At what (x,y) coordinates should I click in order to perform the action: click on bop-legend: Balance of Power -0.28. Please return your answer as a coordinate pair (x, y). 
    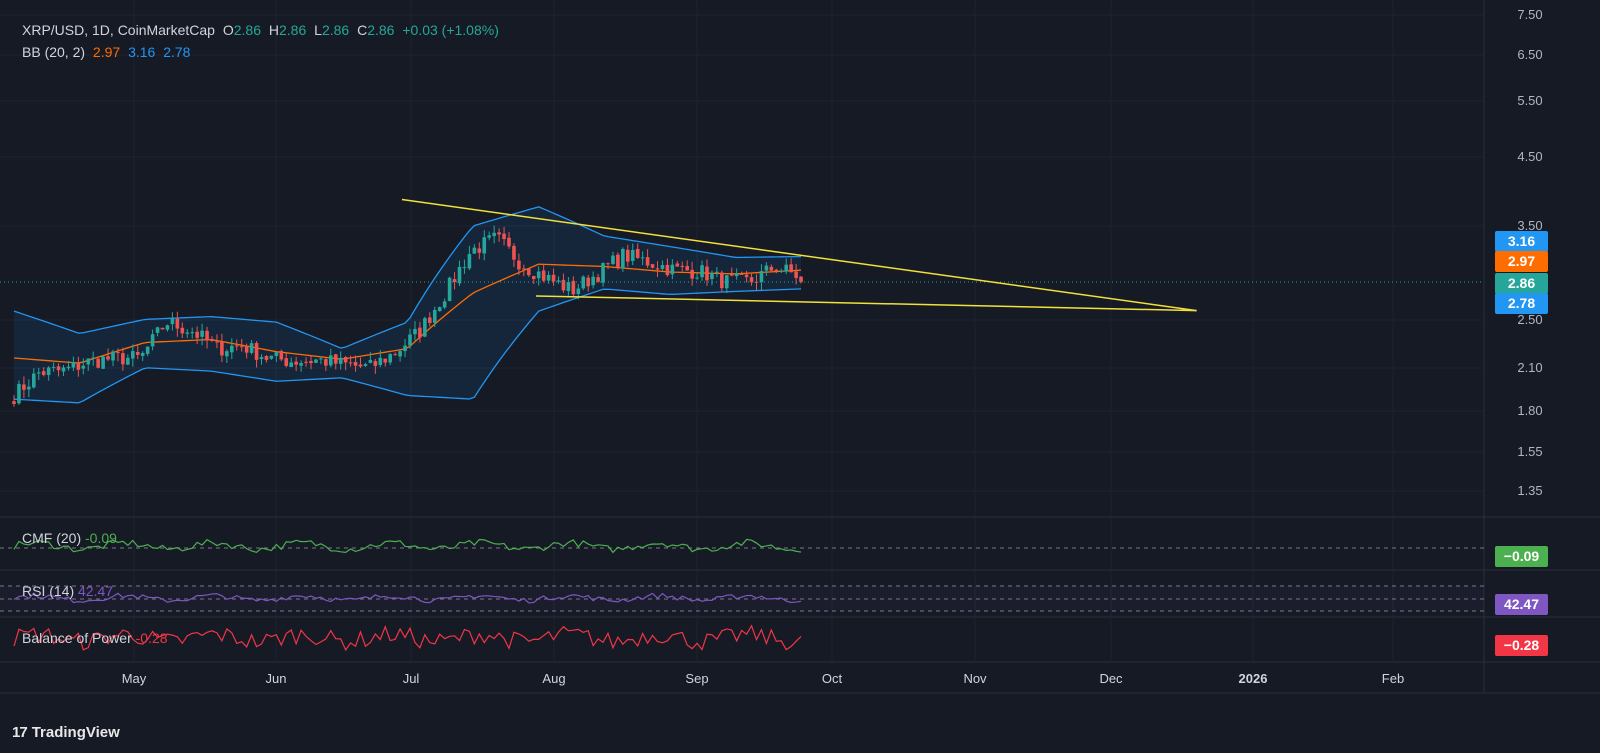
    Looking at the image, I should click on (95, 638).